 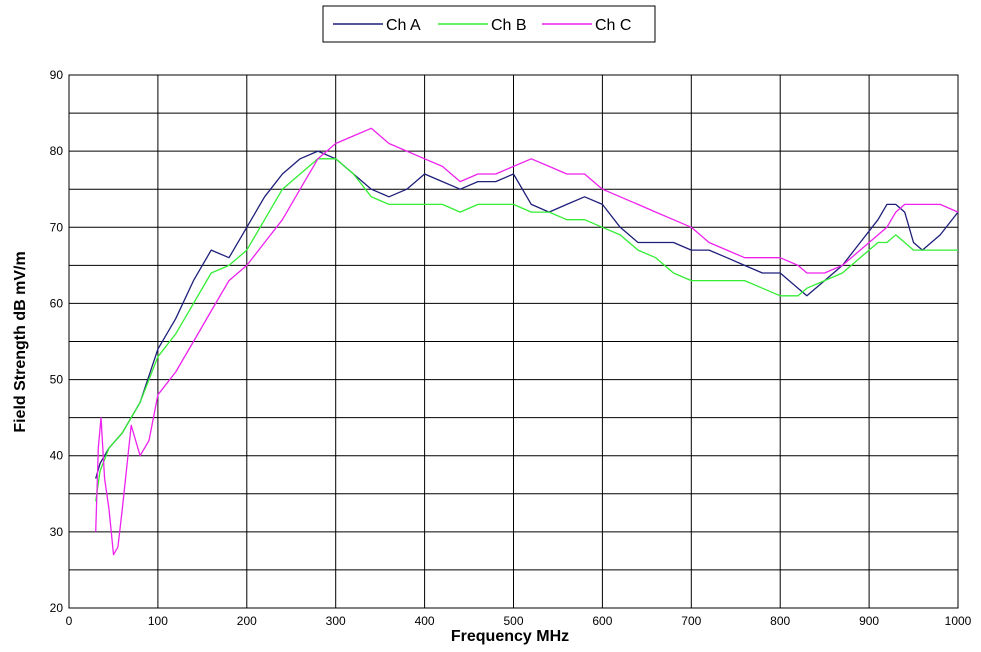 I want to click on y-tick-label: 70, so click(x=57, y=227).